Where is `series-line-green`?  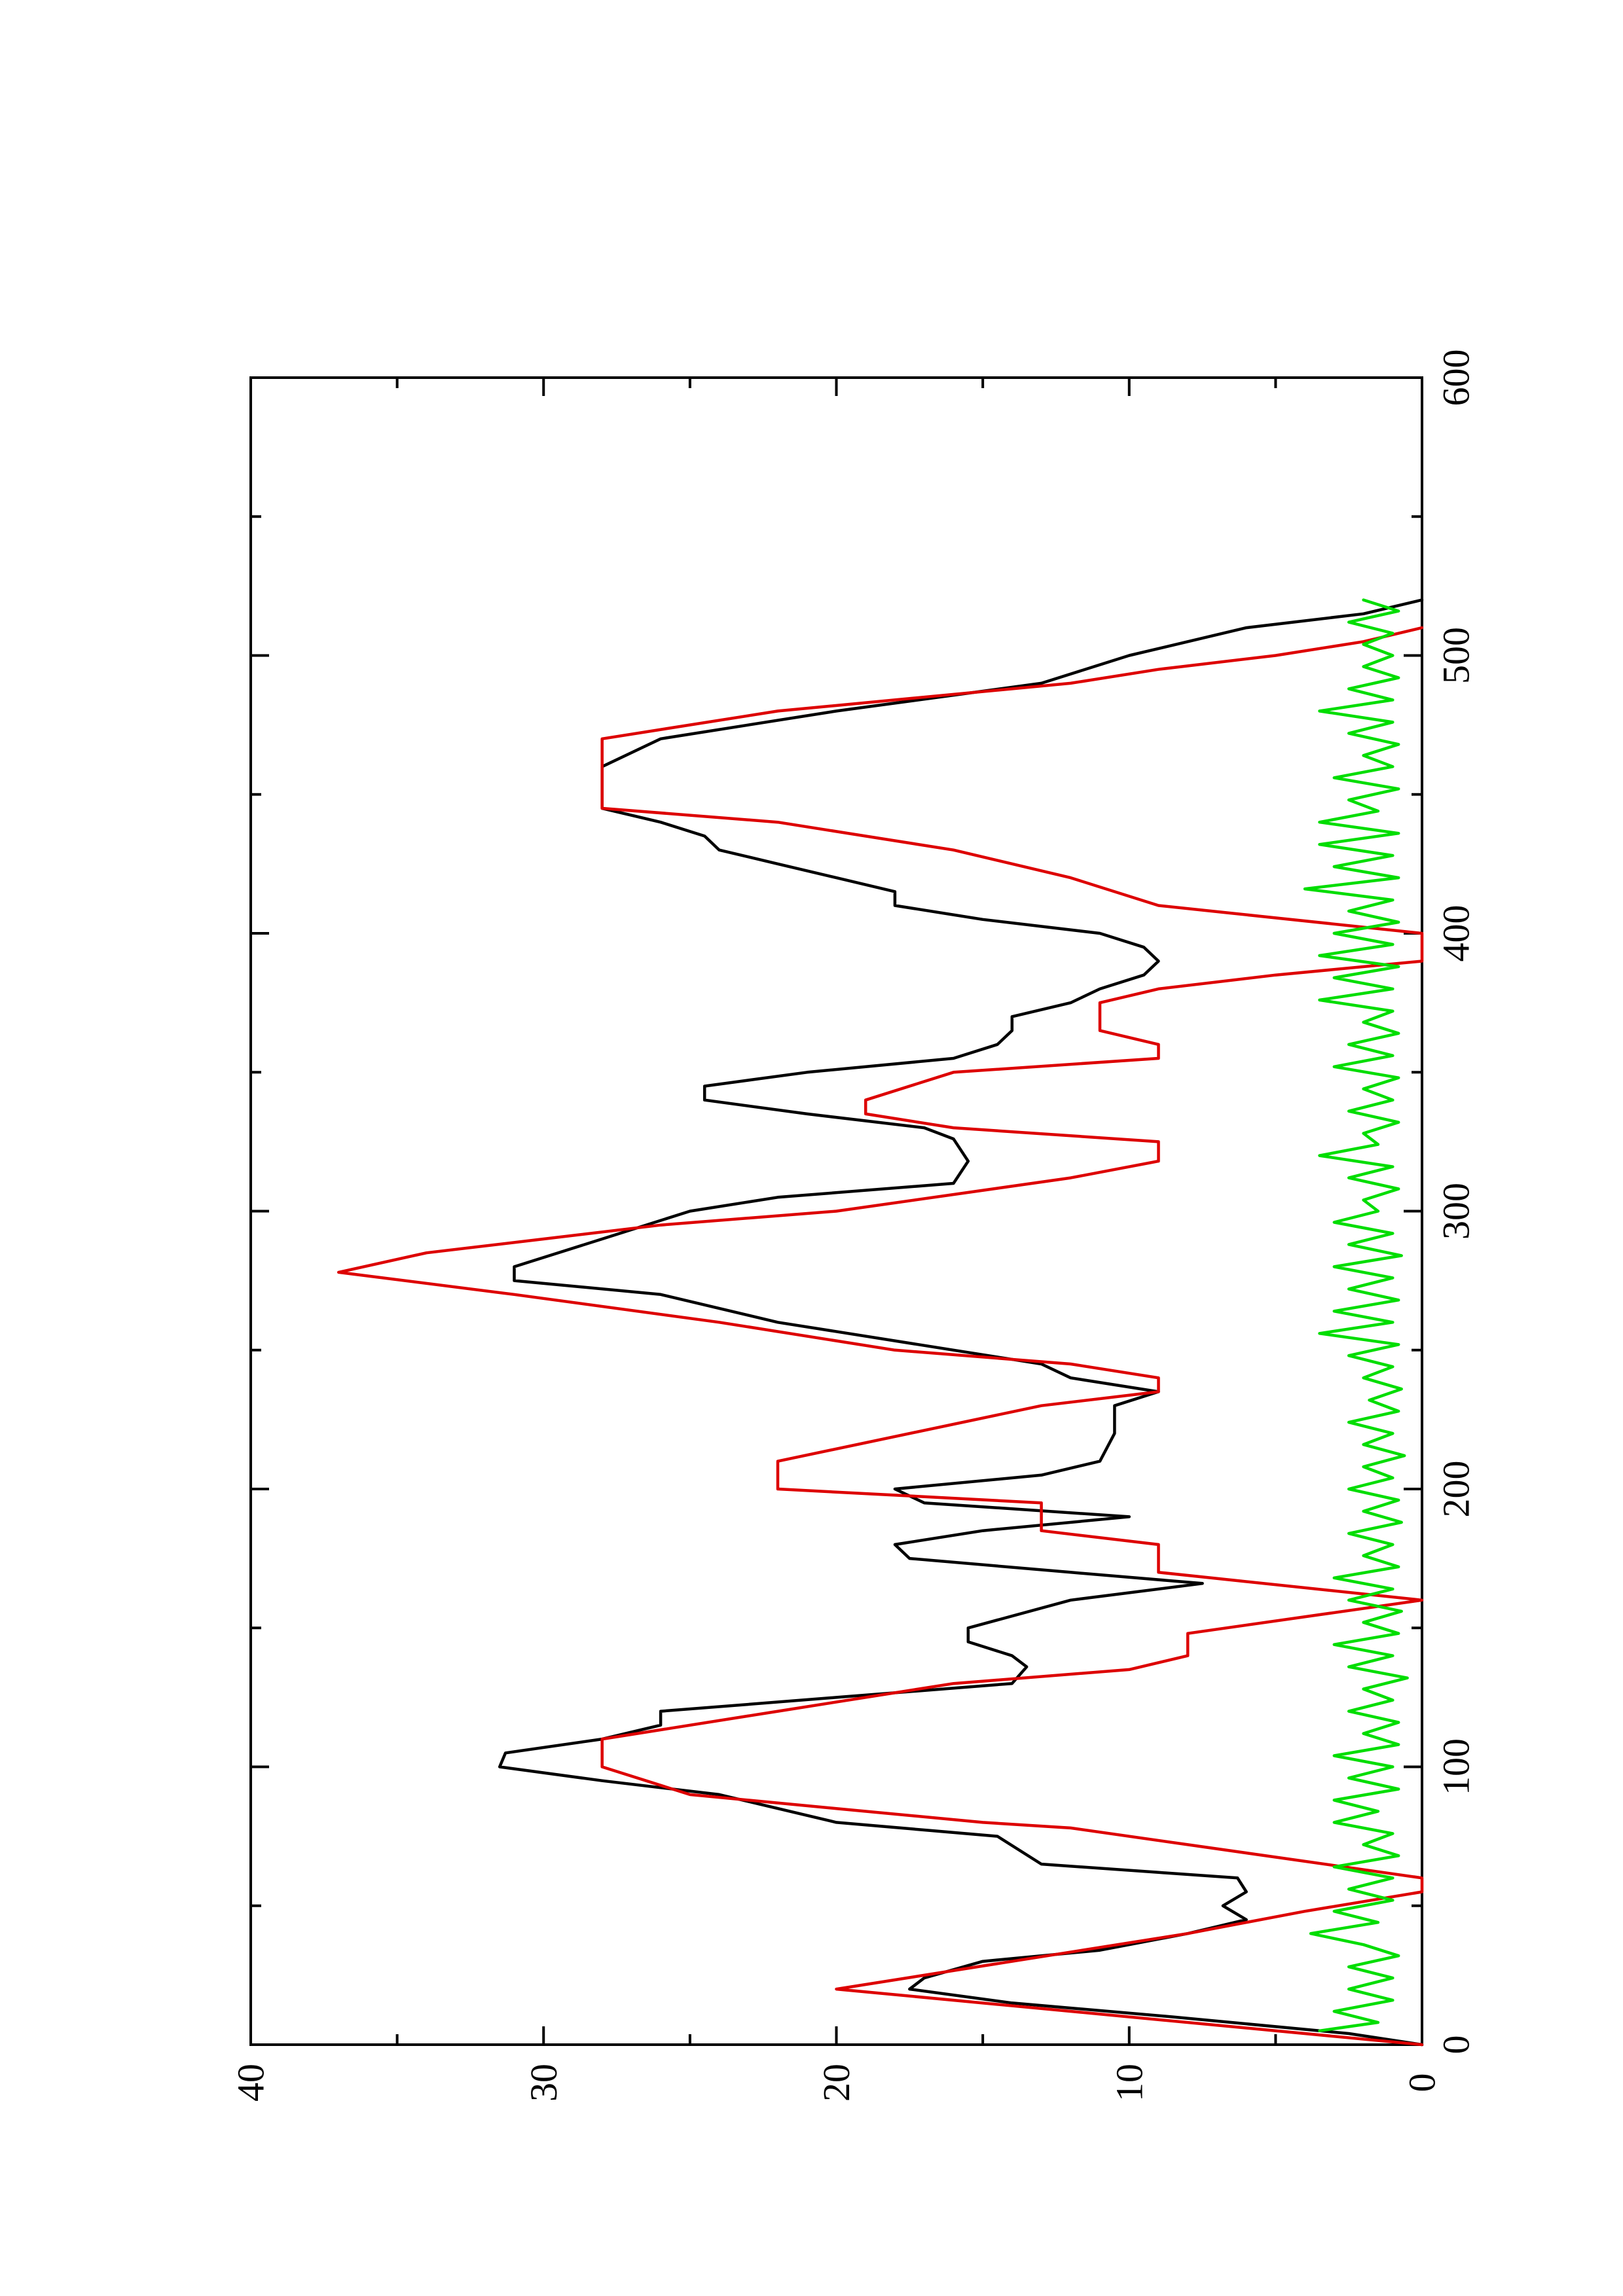
series-line-green is located at coordinates (1356, 1315).